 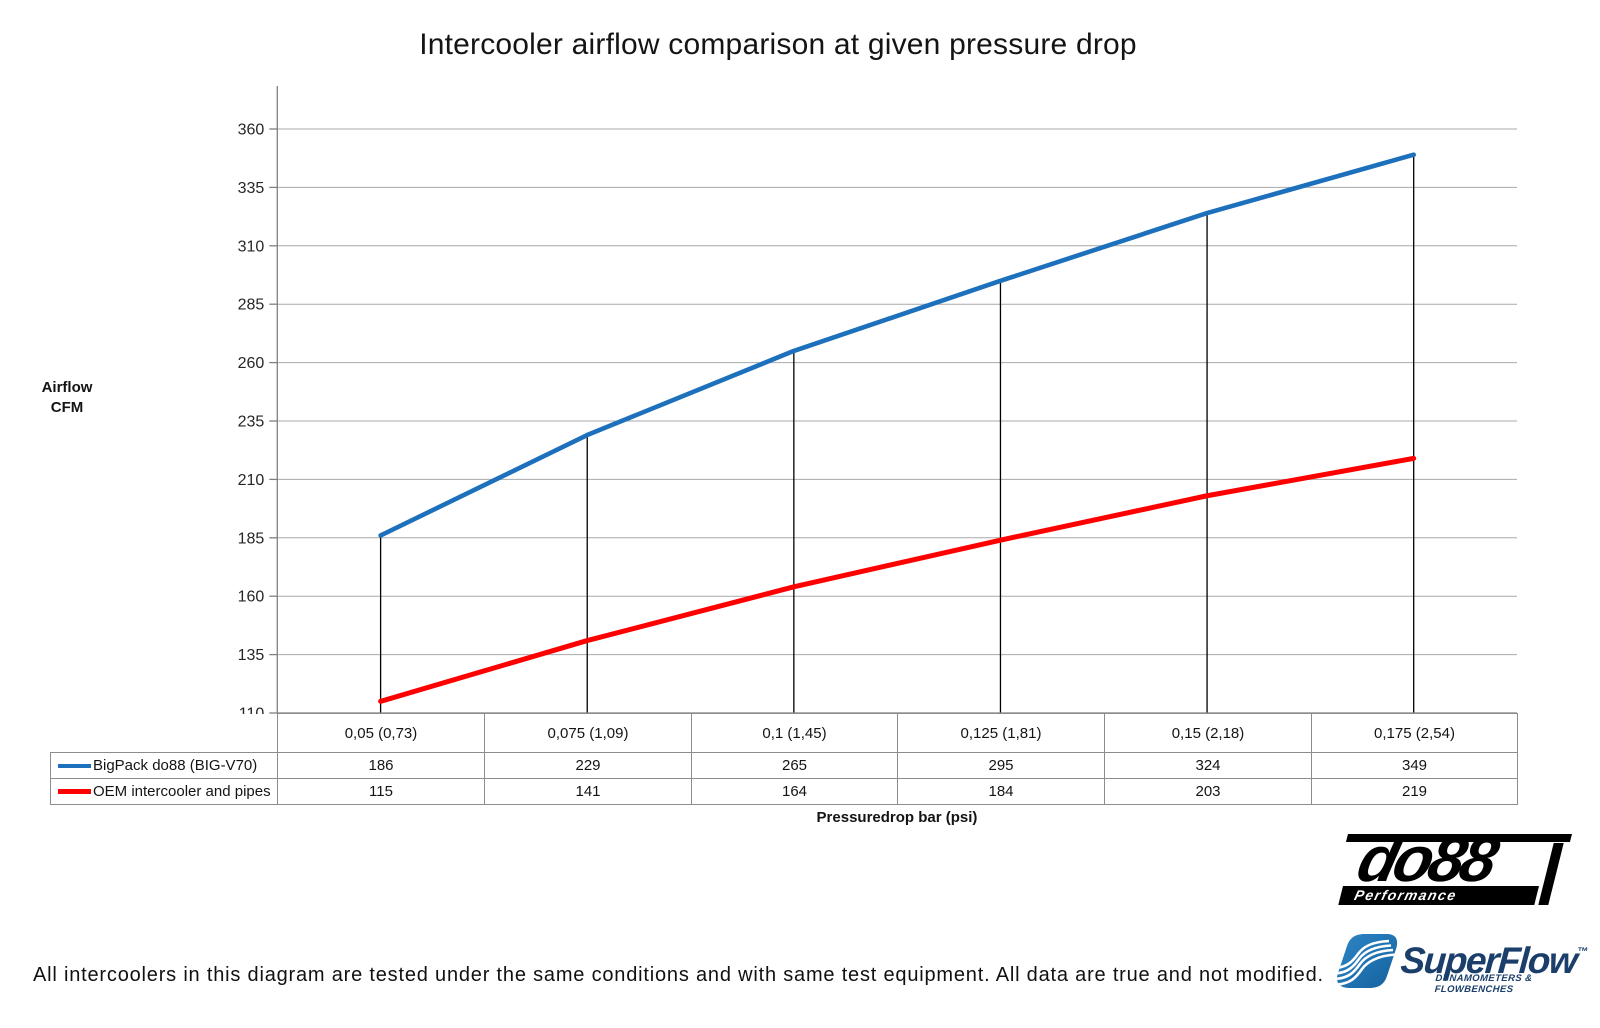 What do you see at coordinates (1001, 733) in the screenshot?
I see `x-label-cell: 0,125 (1,81)` at bounding box center [1001, 733].